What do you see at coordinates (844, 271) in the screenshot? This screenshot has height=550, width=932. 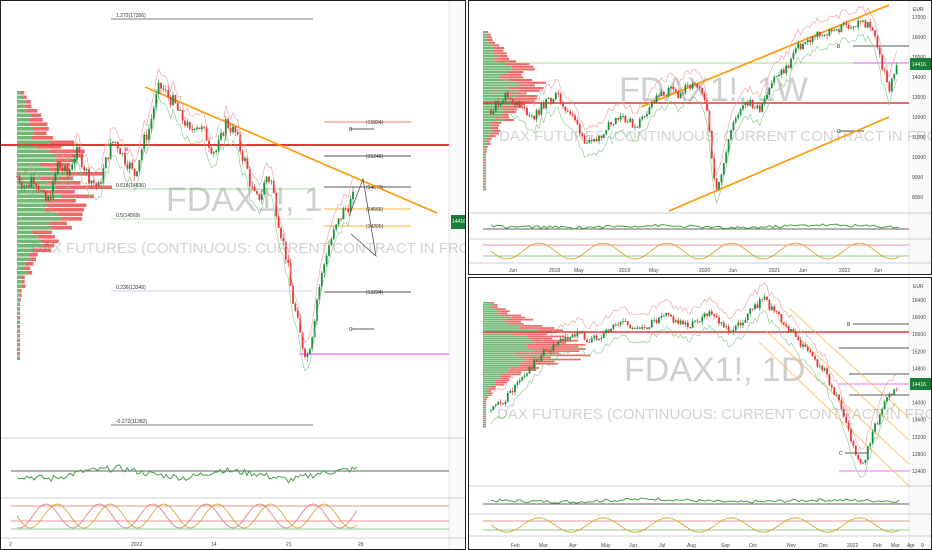 I see `x-tick-label: 2022` at bounding box center [844, 271].